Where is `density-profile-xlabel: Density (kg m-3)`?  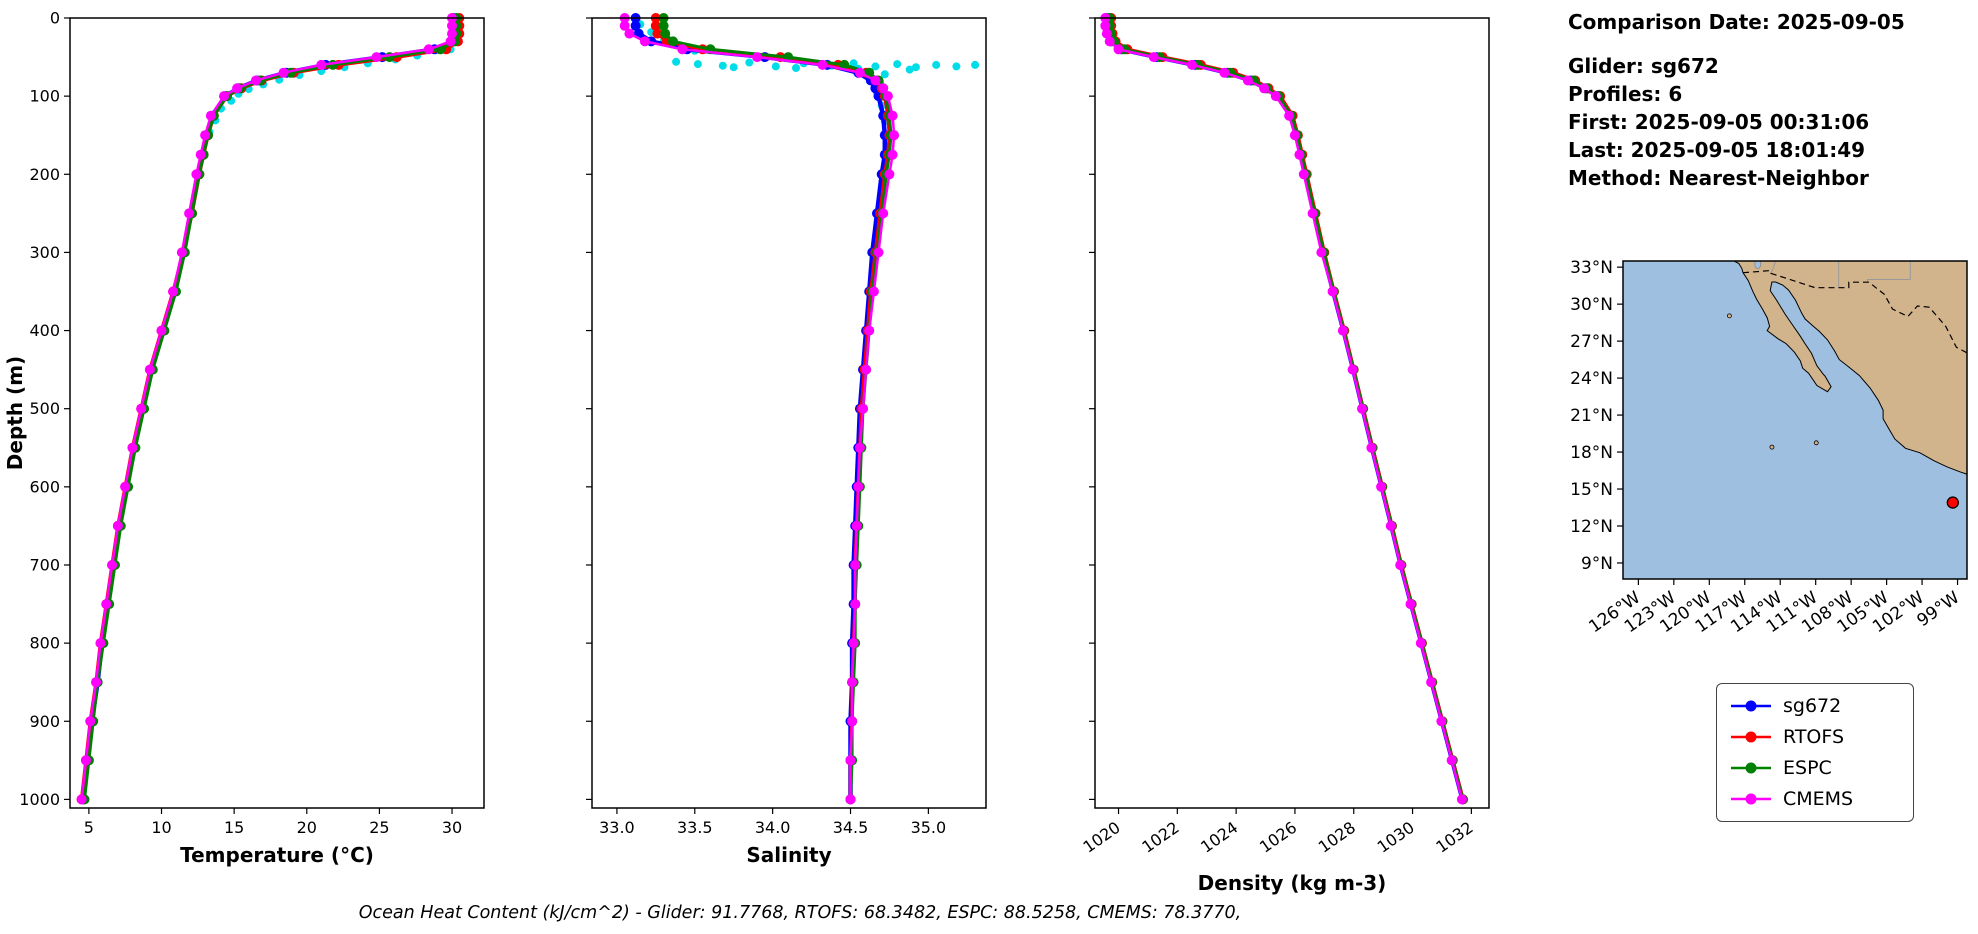
density-profile-xlabel: Density (kg m-3) is located at coordinates (1292, 883).